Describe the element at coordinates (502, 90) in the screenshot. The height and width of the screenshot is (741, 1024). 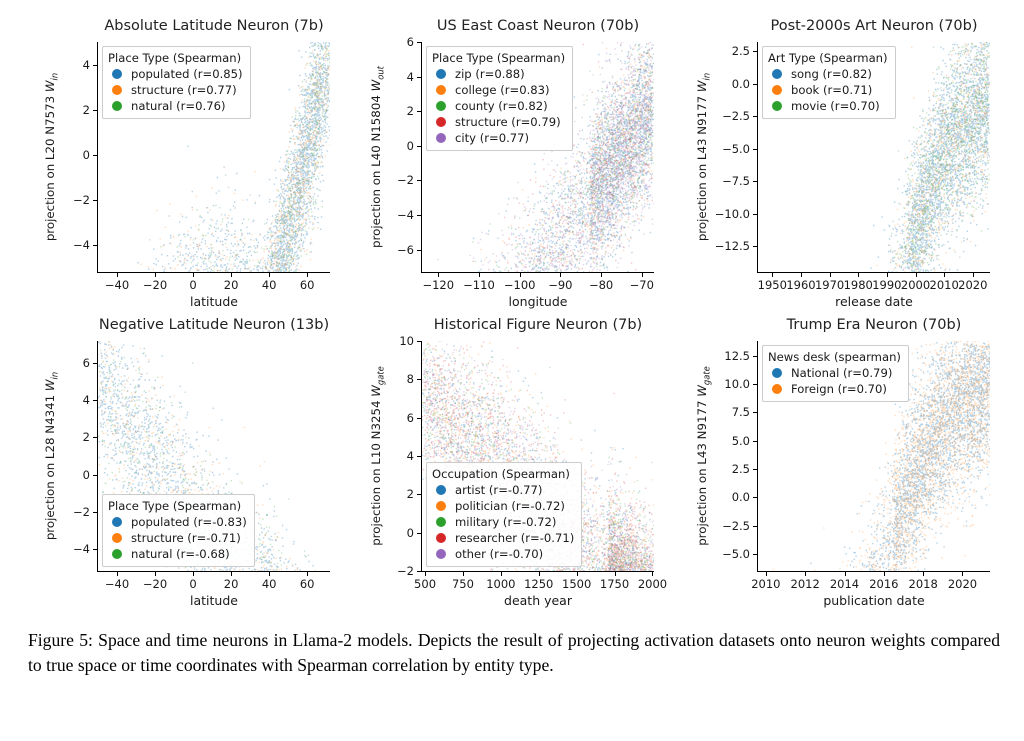
I see `legend-item-label: college (r=0.83)` at that location.